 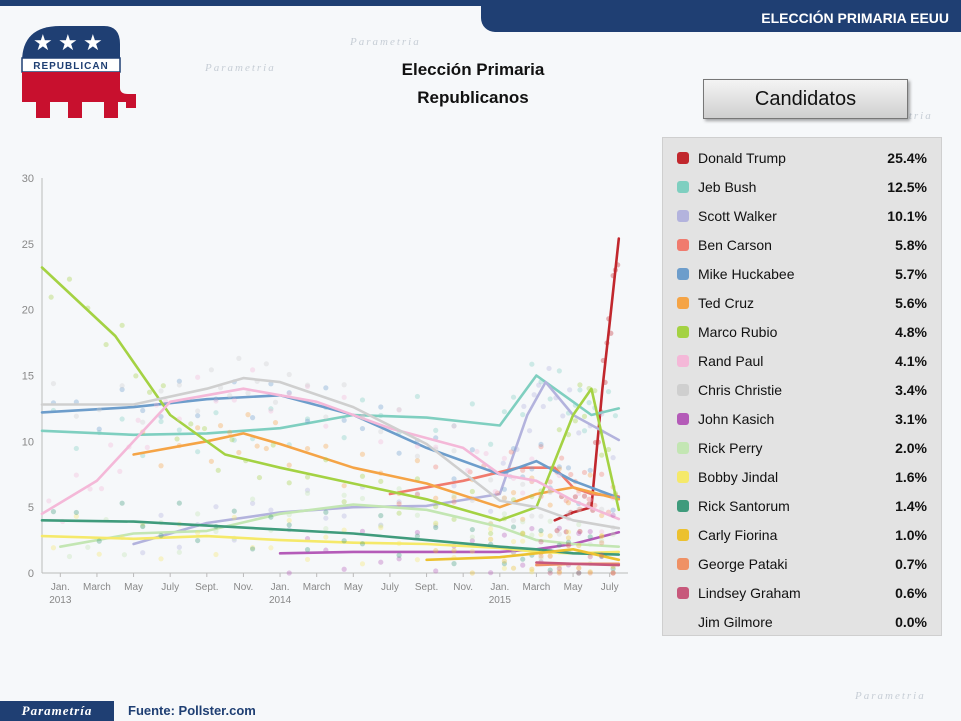 What do you see at coordinates (802, 157) in the screenshot?
I see `legend-item: Donald Trump 25.4%` at bounding box center [802, 157].